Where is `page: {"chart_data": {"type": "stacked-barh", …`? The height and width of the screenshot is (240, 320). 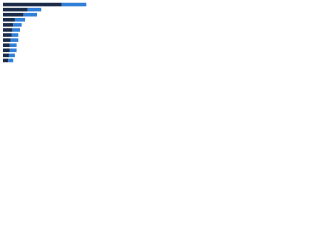
page: {"chart_data": {"type": "stacked-barh", … is located at coordinates (50, 35).